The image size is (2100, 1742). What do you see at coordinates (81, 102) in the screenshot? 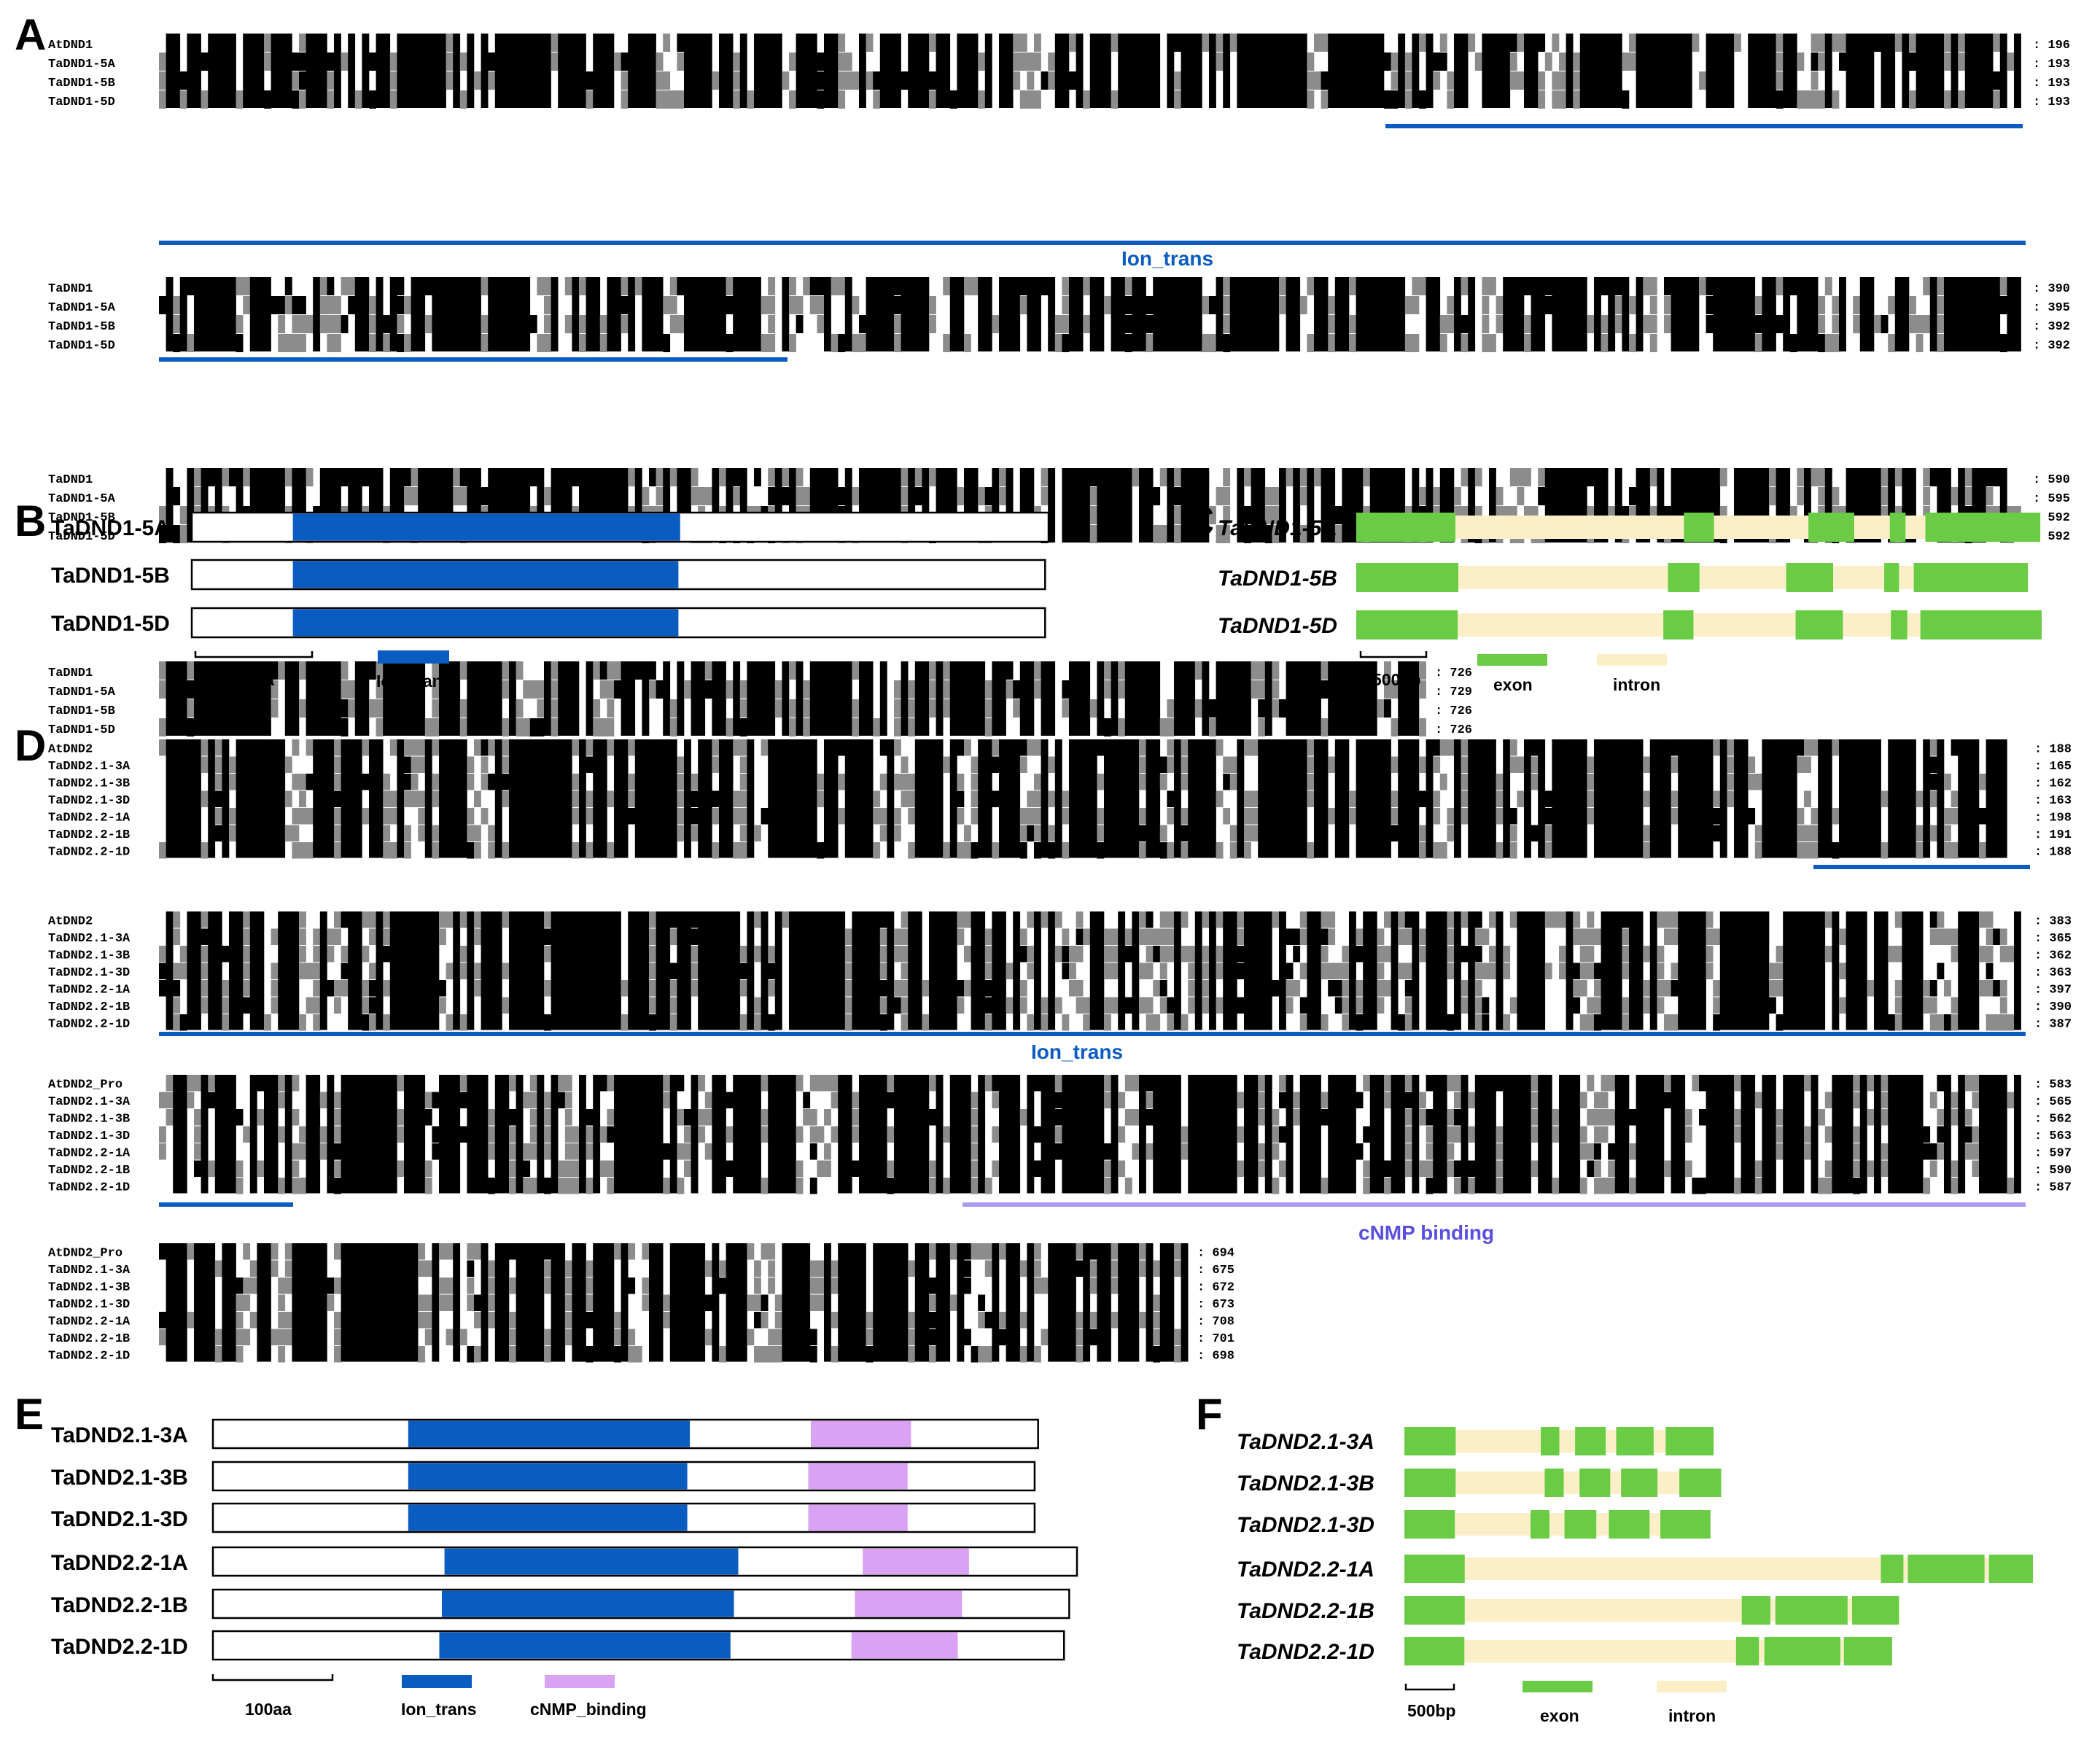
I see `sequence-name: TaDND1-5D` at bounding box center [81, 102].